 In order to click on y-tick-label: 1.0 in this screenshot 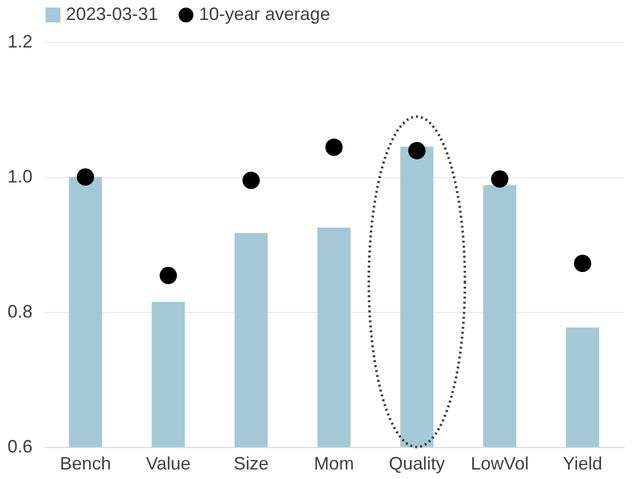, I will do `click(19, 176)`.